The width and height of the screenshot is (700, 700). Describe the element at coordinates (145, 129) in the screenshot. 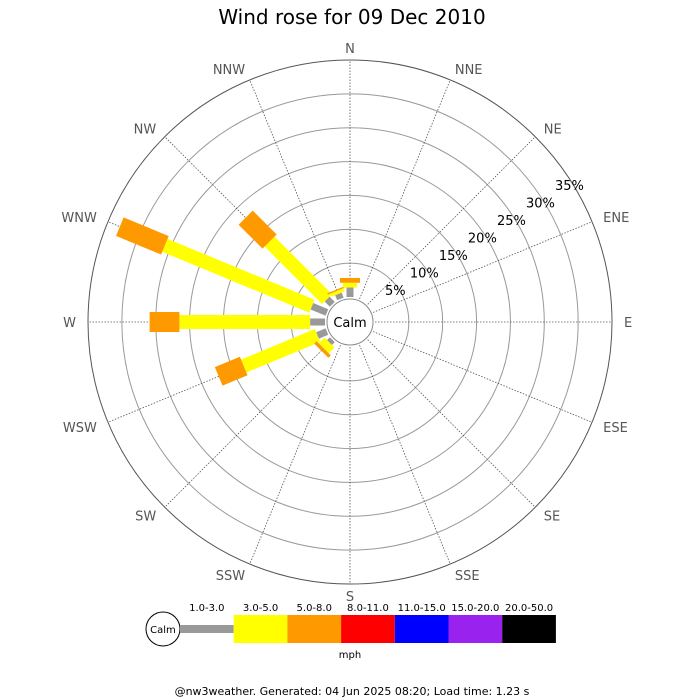

I see `direction-label-nw: NW` at that location.